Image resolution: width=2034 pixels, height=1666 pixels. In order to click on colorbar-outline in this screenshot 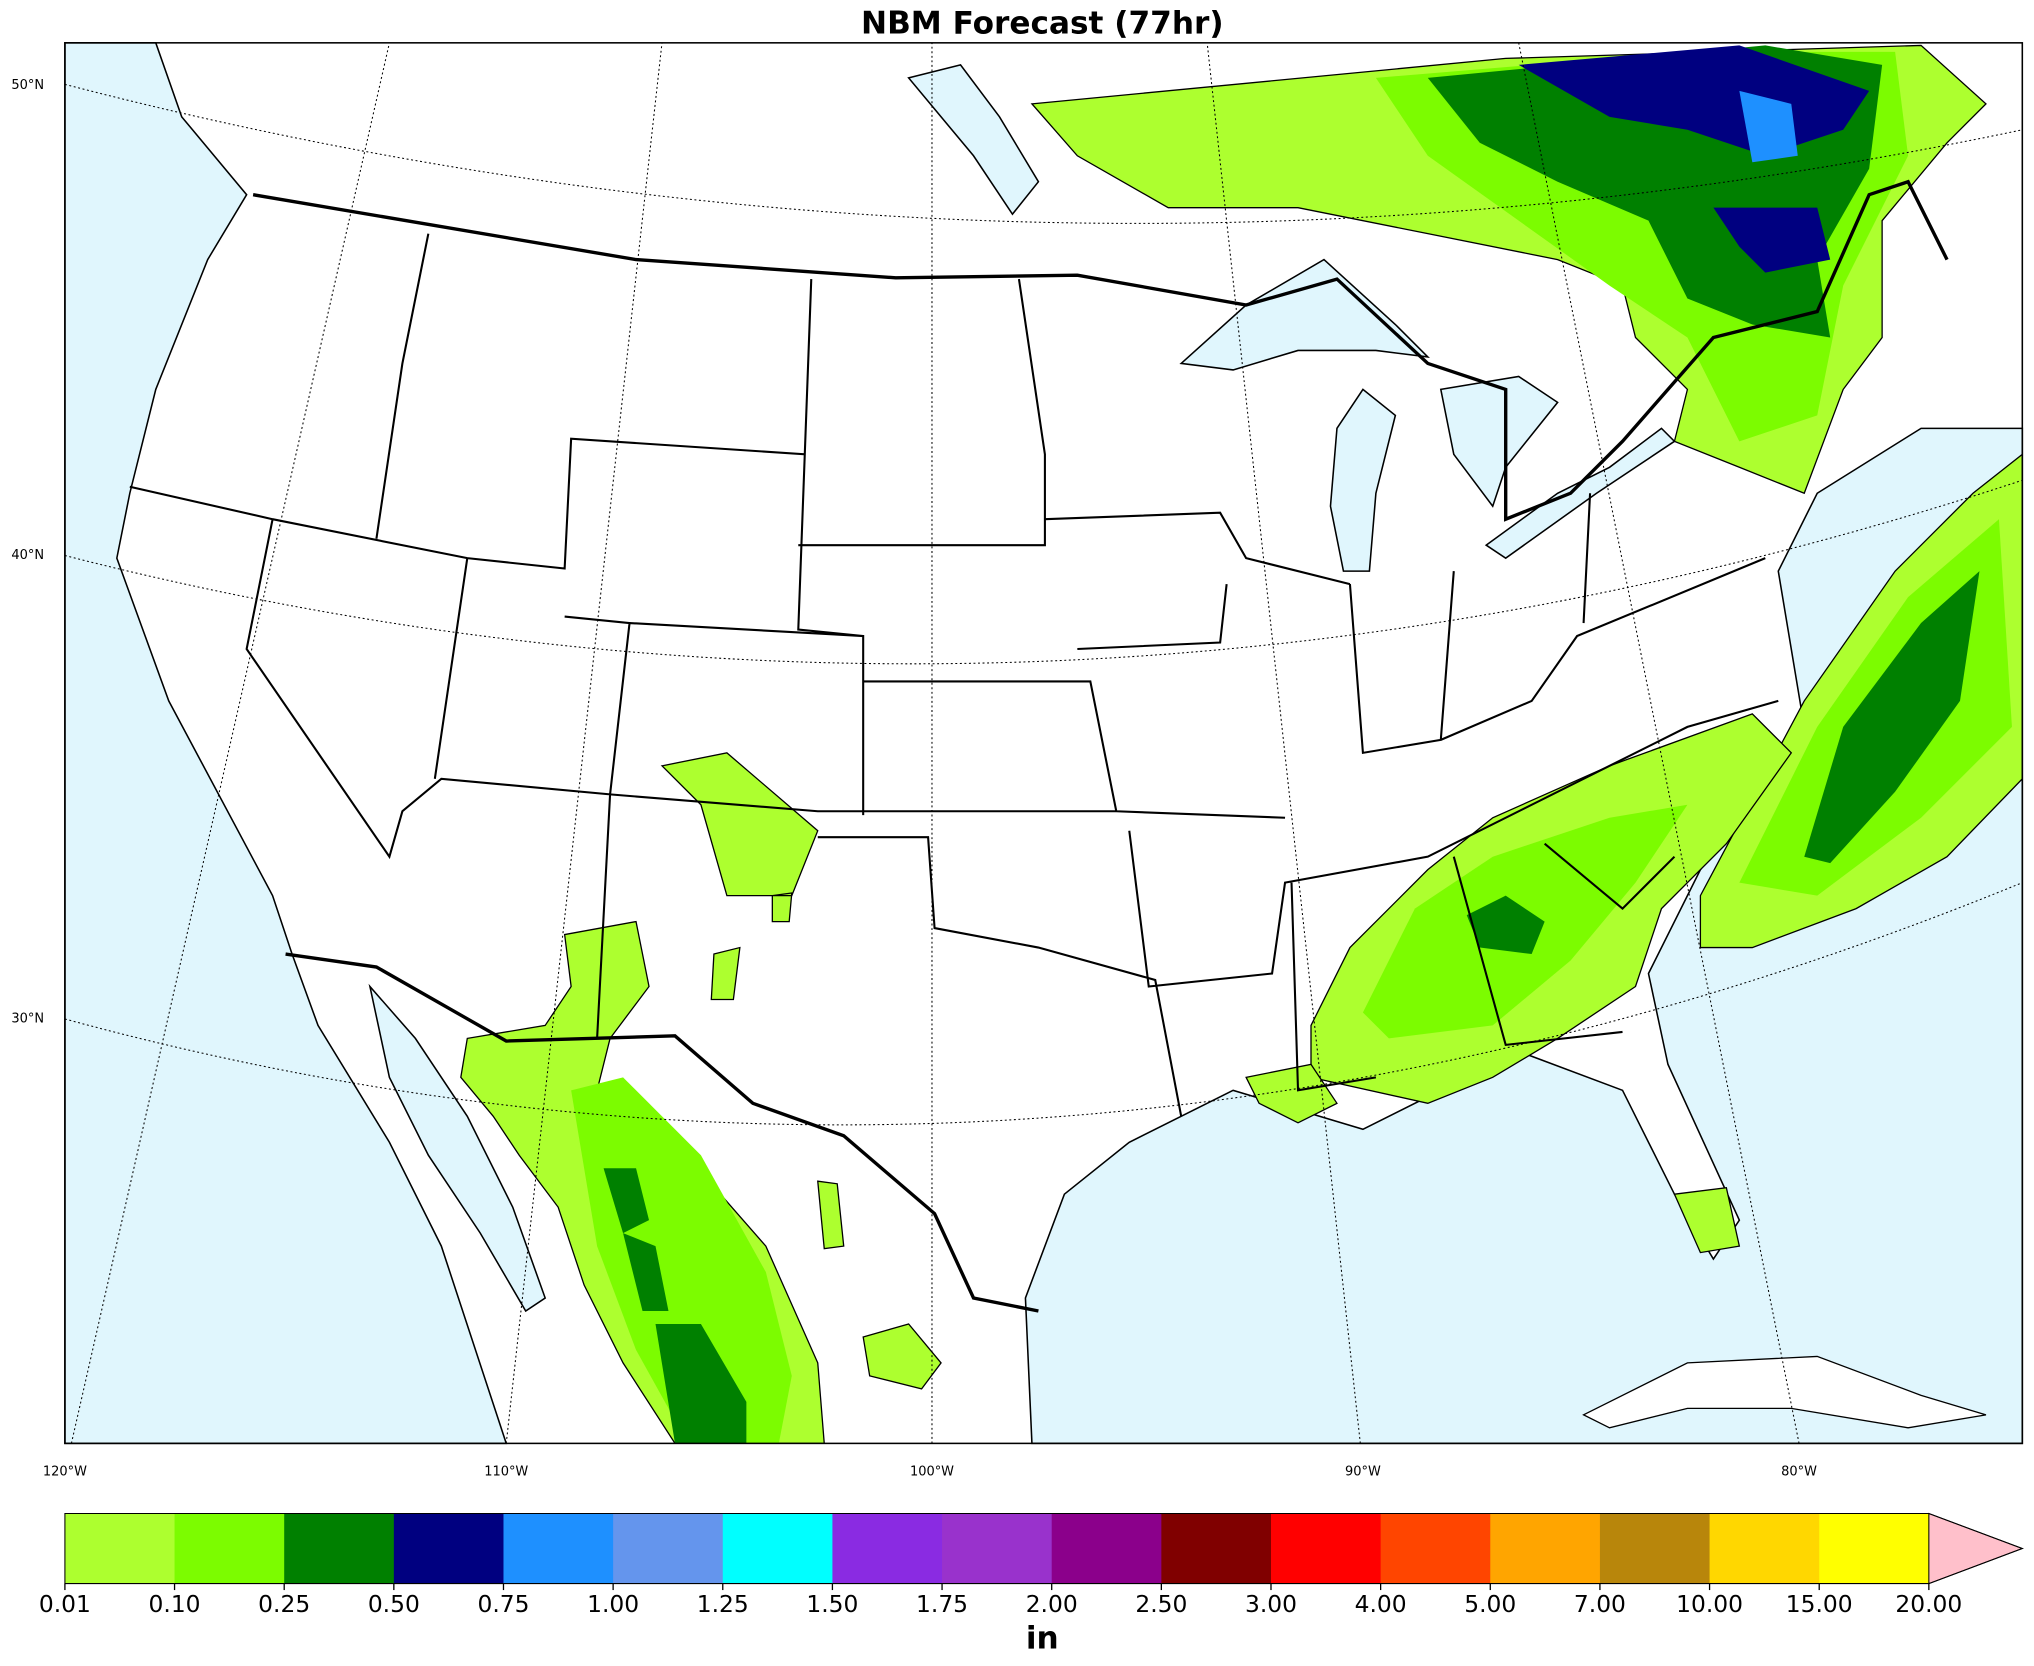, I will do `click(1044, 1548)`.